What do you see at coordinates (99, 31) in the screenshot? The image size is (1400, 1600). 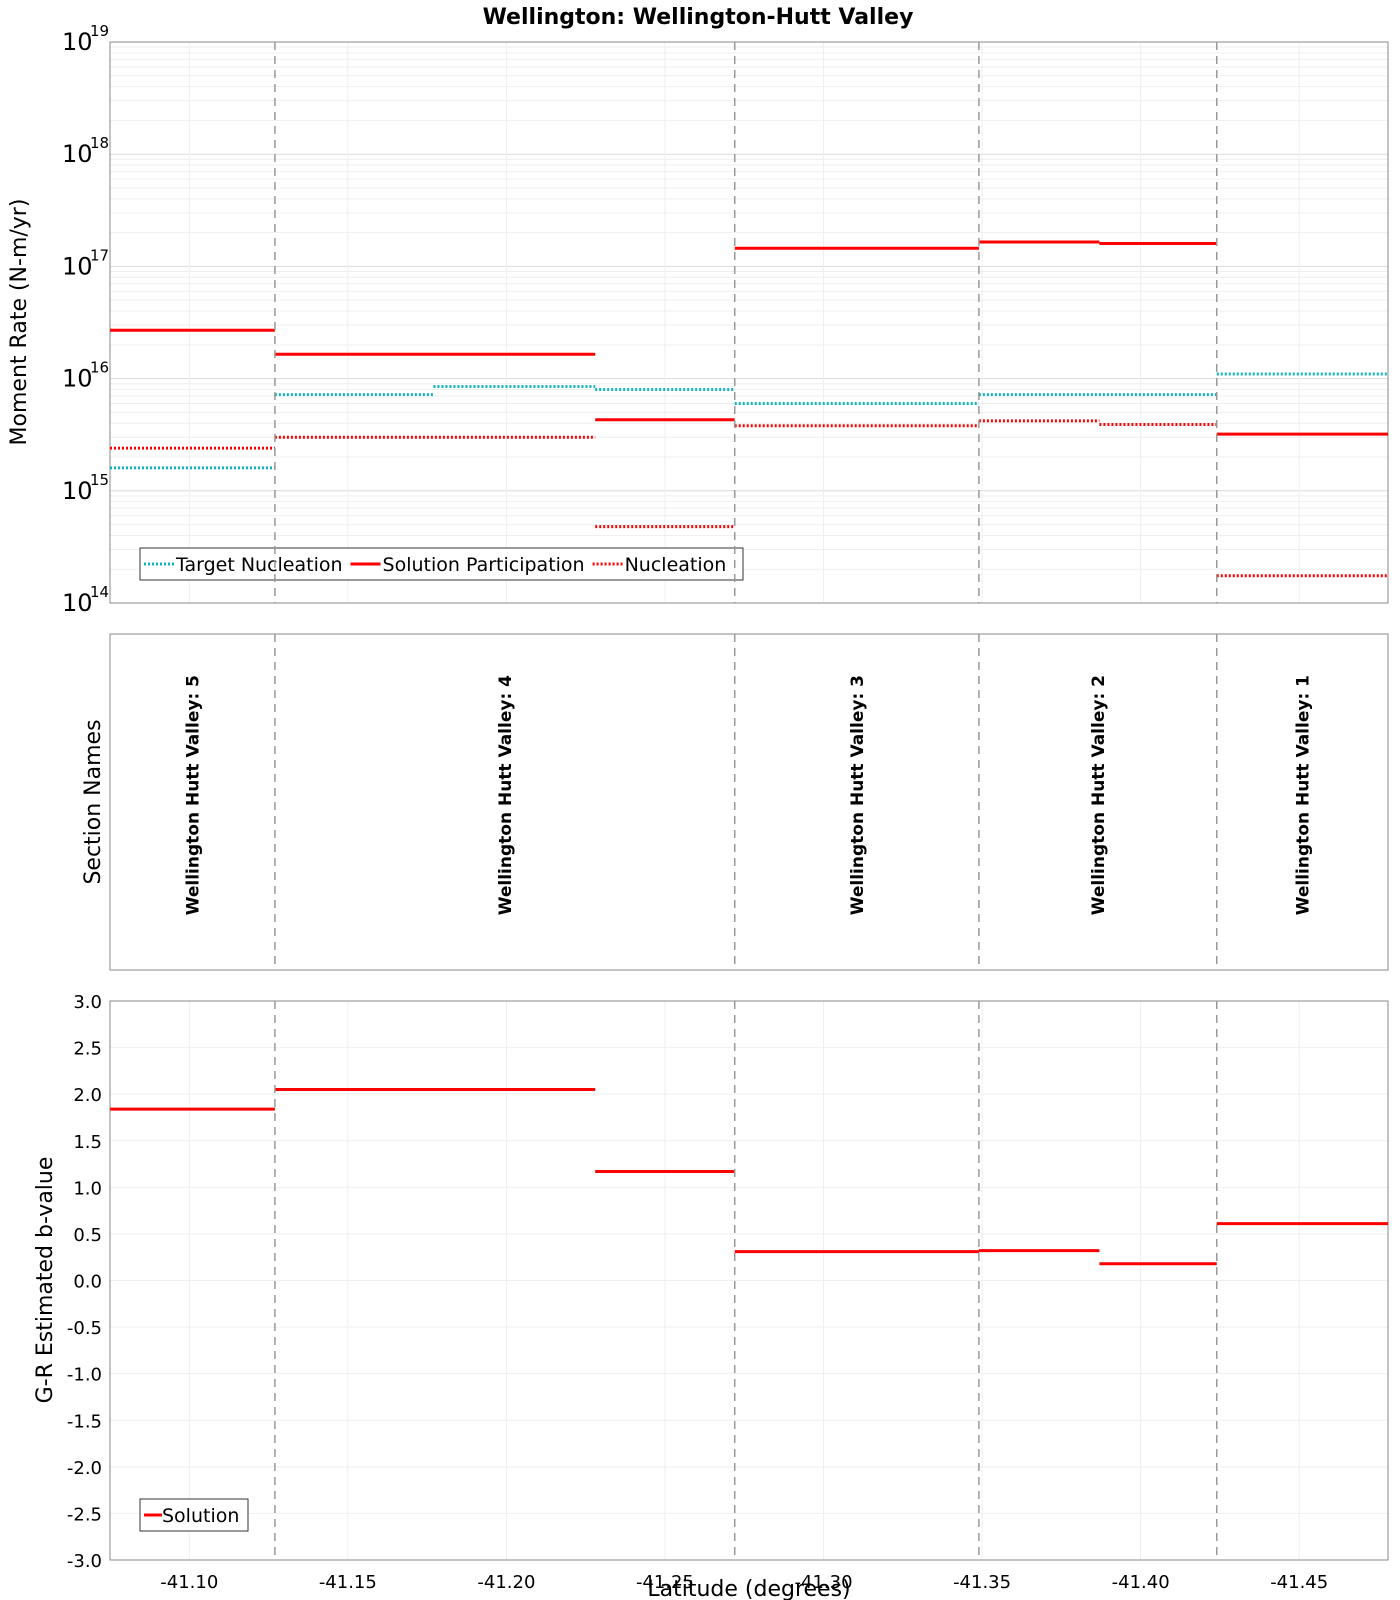 I see `y-tick-exponent: 19` at bounding box center [99, 31].